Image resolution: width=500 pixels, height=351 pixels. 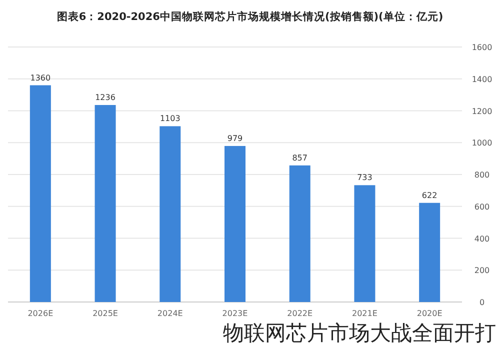 What do you see at coordinates (105, 313) in the screenshot?
I see `x-tick-label: 2025E` at bounding box center [105, 313].